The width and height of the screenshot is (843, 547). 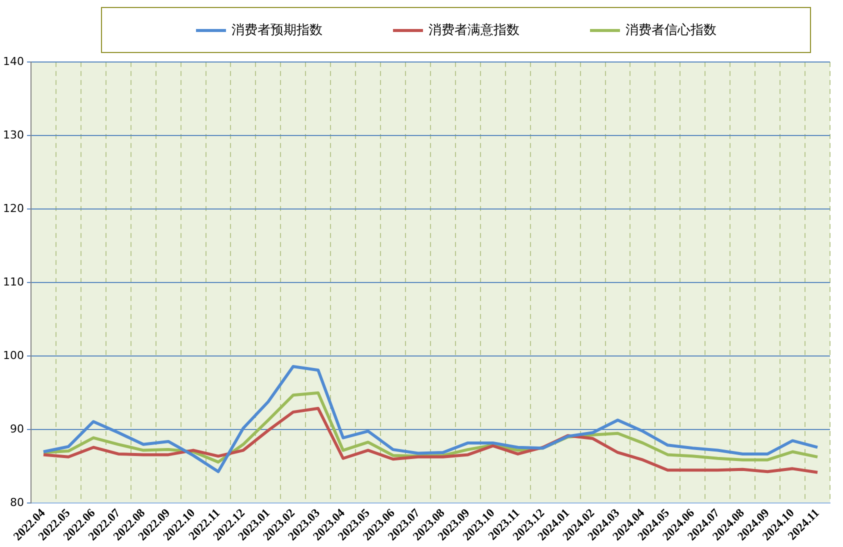 I want to click on y-tick-label: 110, so click(x=13, y=281).